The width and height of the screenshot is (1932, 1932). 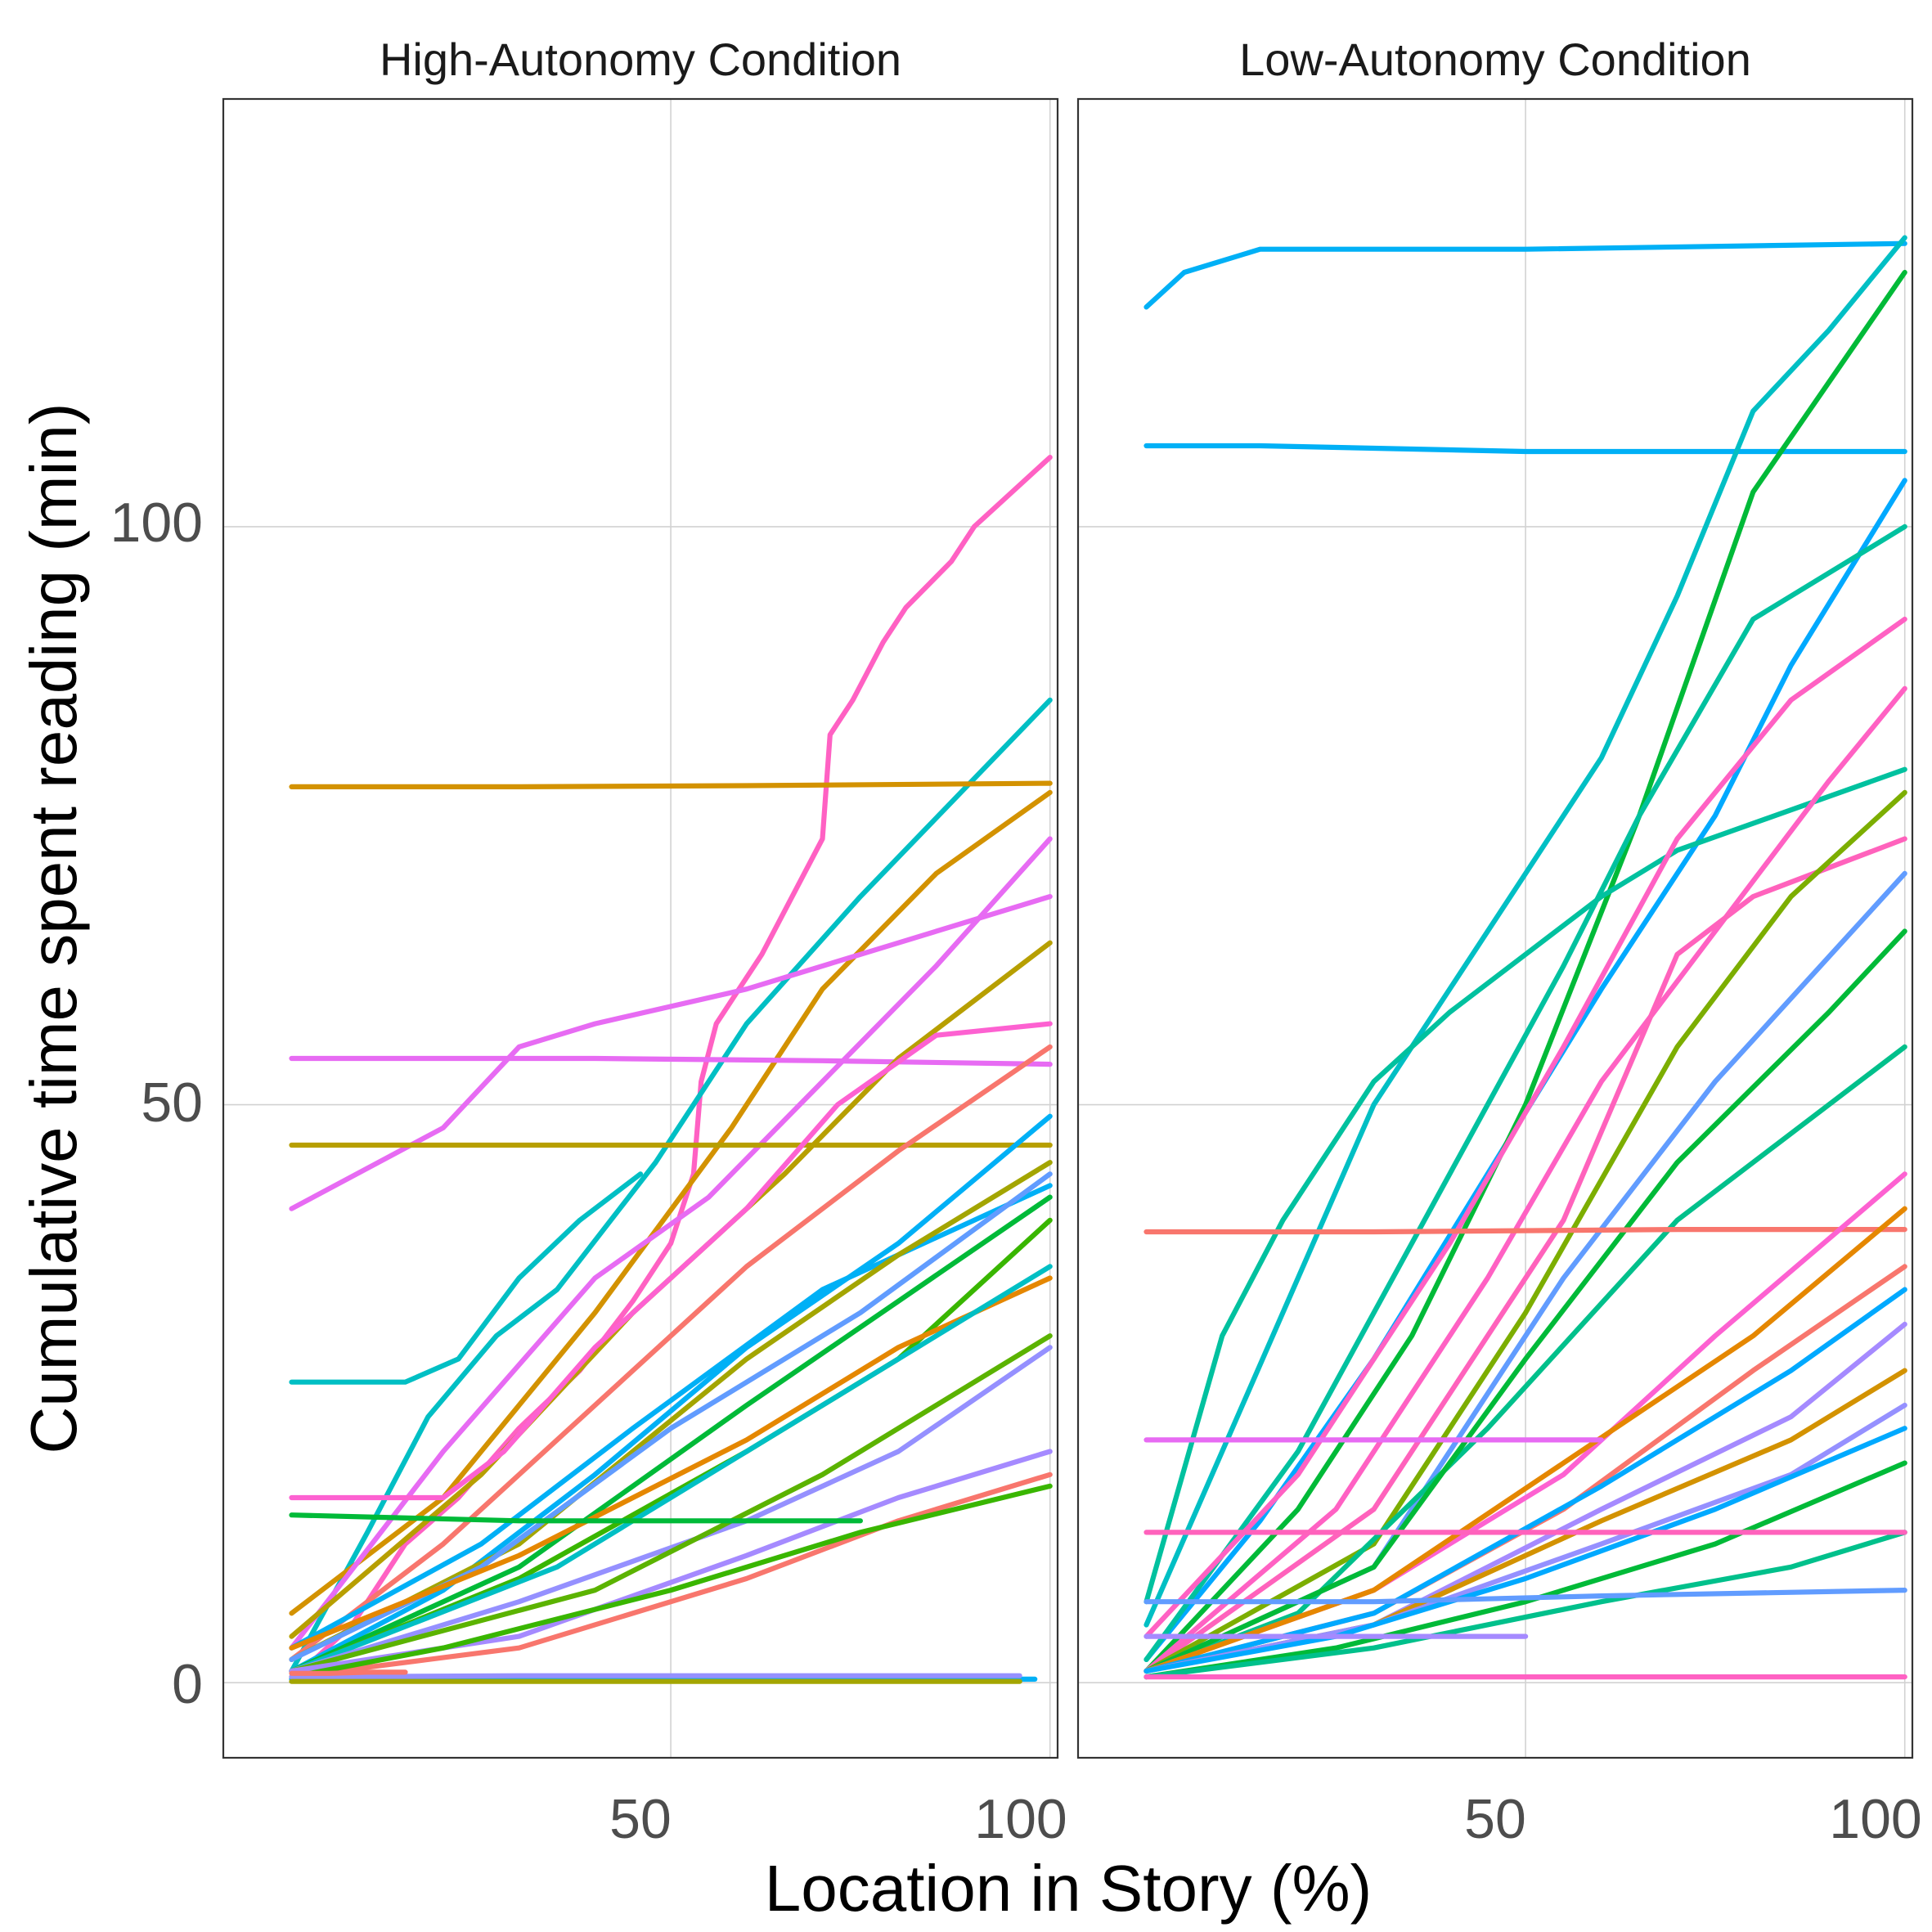 What do you see at coordinates (1495, 1819) in the screenshot?
I see `x-tick-label-50-low: 50` at bounding box center [1495, 1819].